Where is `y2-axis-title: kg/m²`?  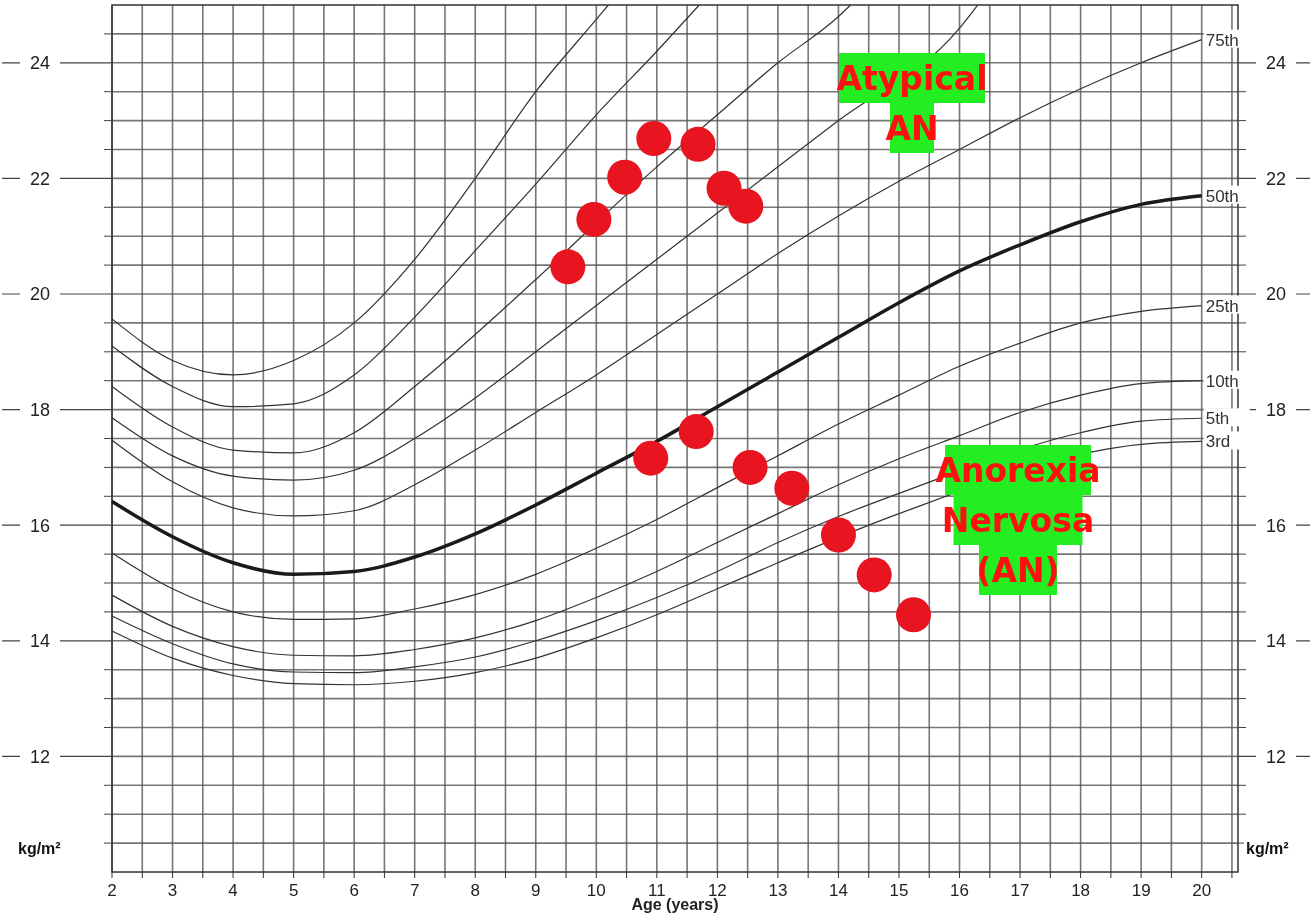
y2-axis-title: kg/m² is located at coordinates (1267, 849).